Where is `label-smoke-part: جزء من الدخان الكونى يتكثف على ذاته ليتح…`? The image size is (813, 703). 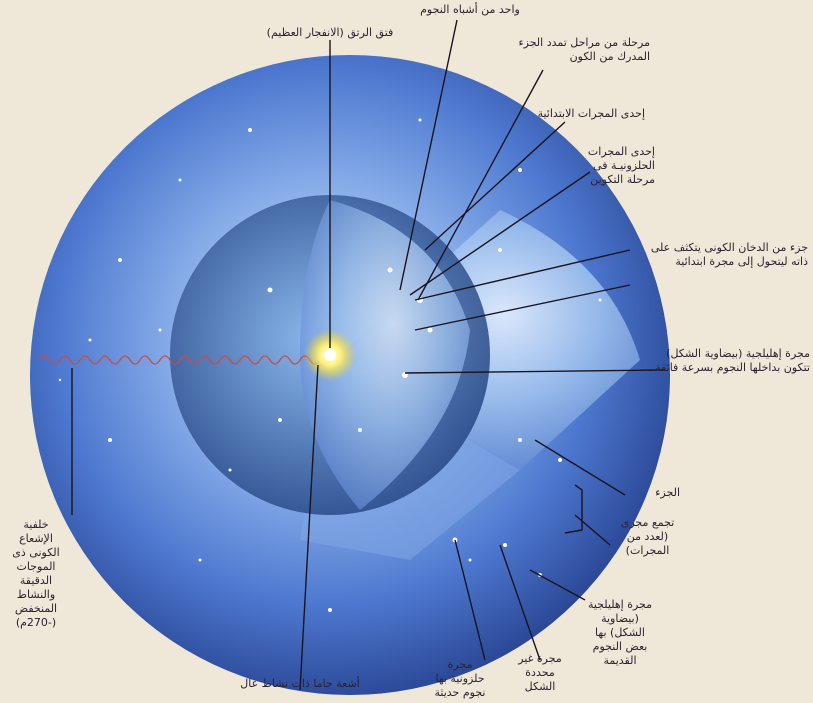
label-smoke-part: جزء من الدخان الكونى يتكثف على ذاته ليتح… is located at coordinates (729, 254).